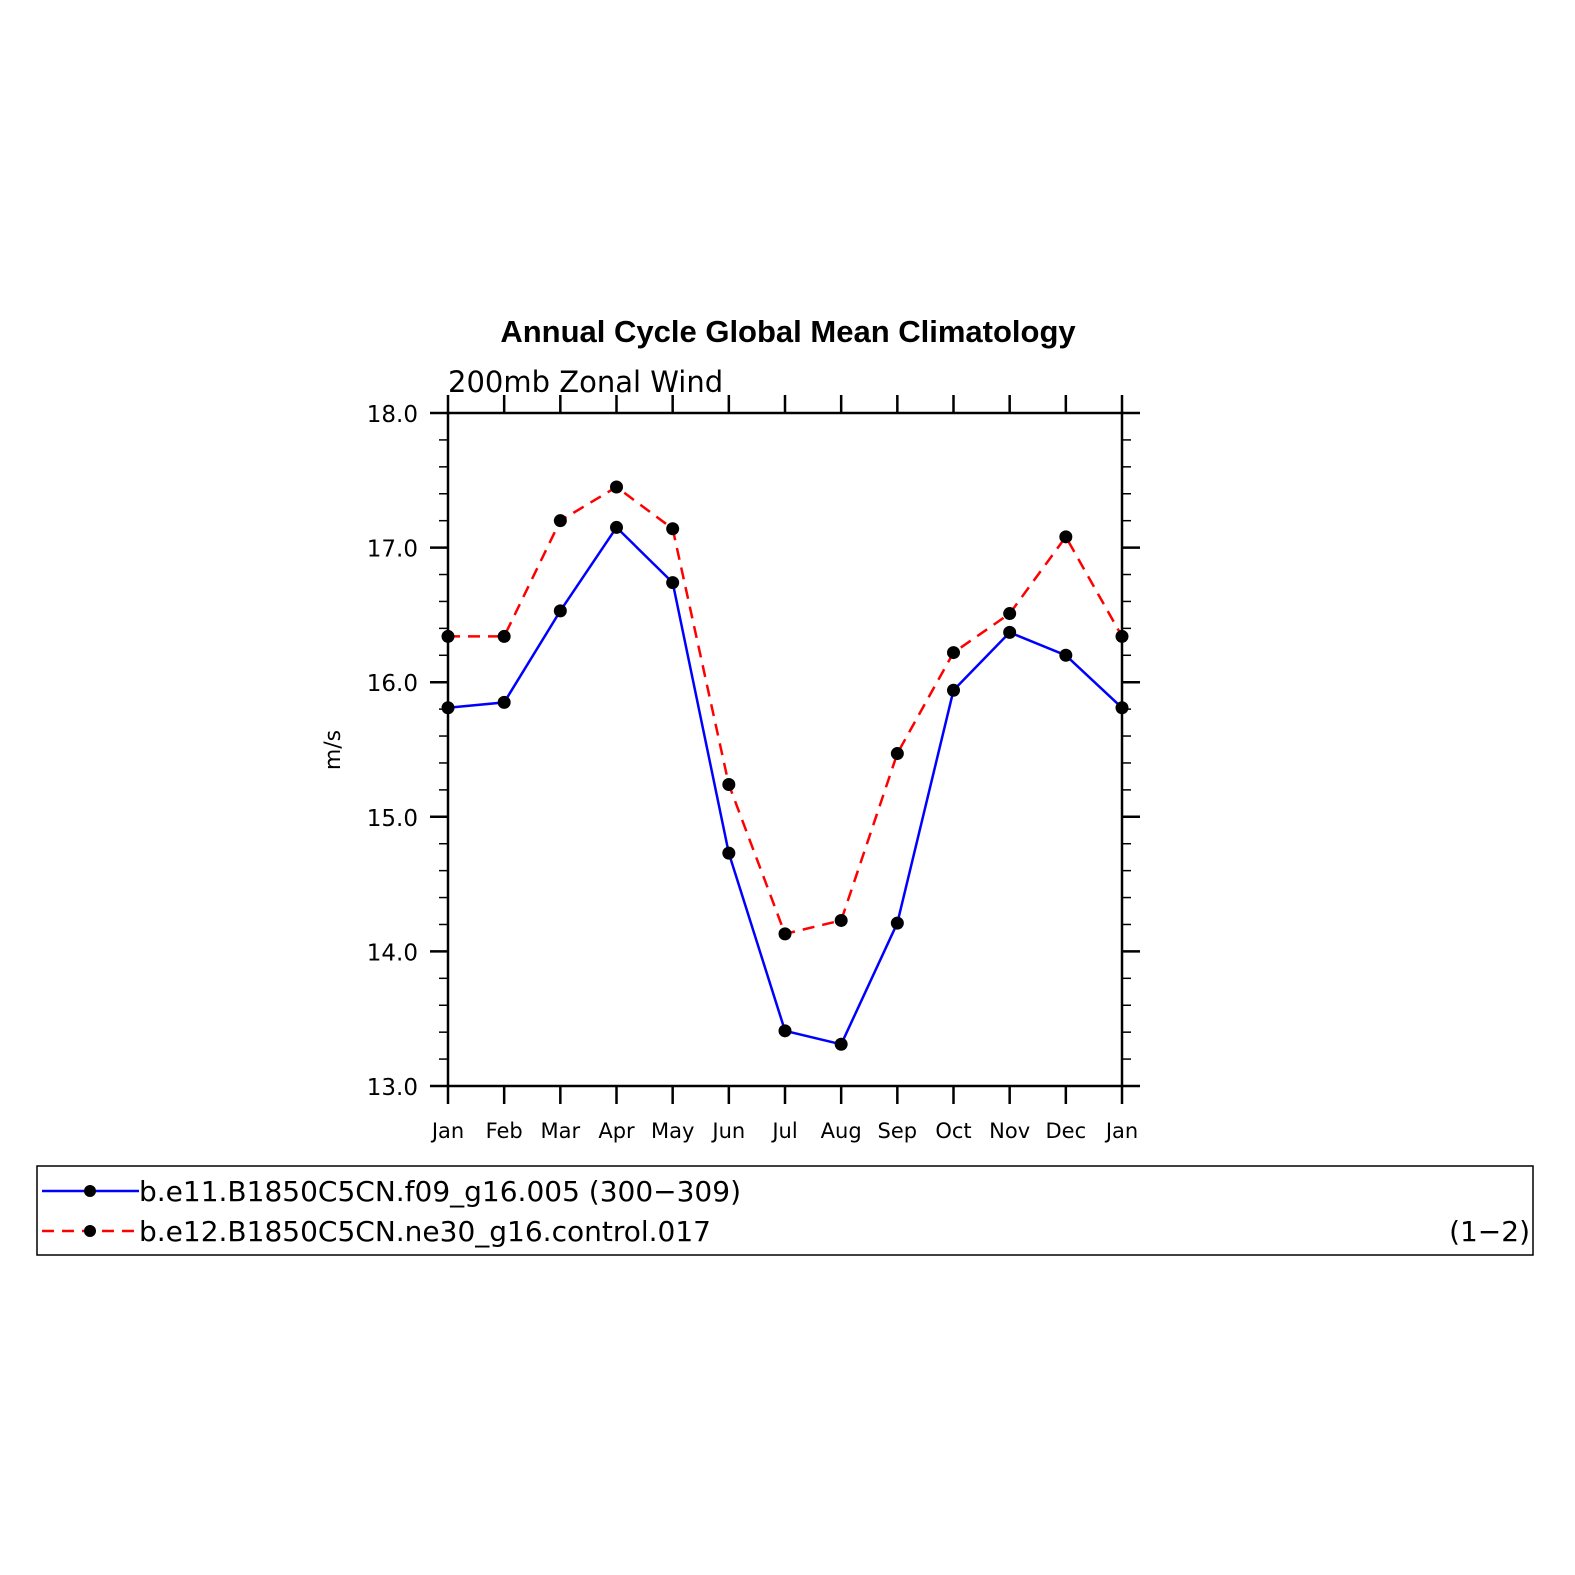 This screenshot has width=1575, height=1575. What do you see at coordinates (333, 750) in the screenshot?
I see `y-axis-label: m/s` at bounding box center [333, 750].